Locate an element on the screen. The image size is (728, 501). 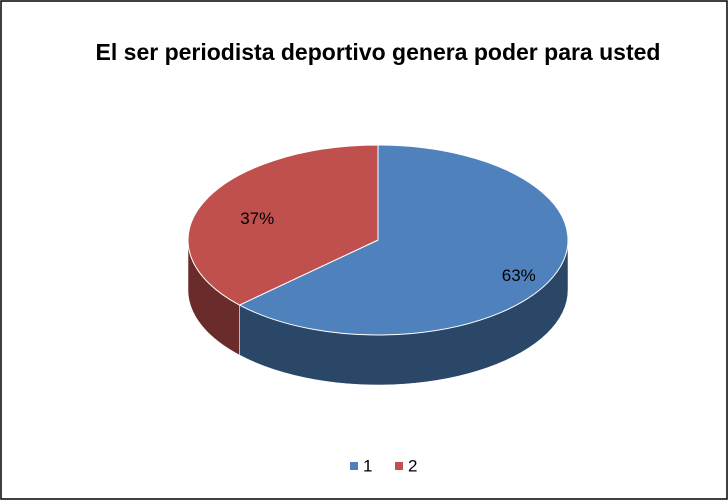
legend-label: 2 is located at coordinates (412, 465).